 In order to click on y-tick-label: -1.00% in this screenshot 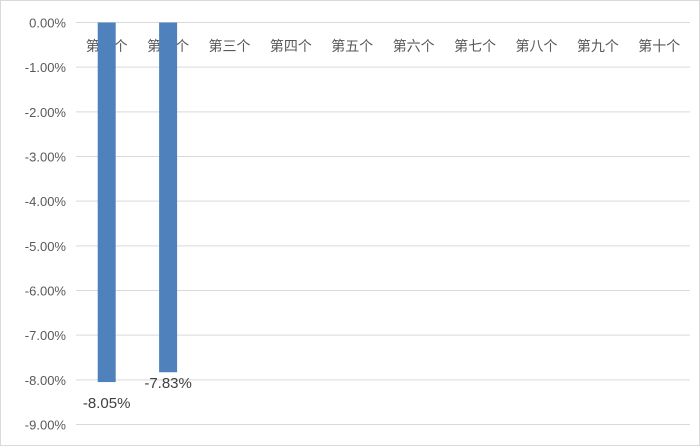, I will do `click(46, 67)`.